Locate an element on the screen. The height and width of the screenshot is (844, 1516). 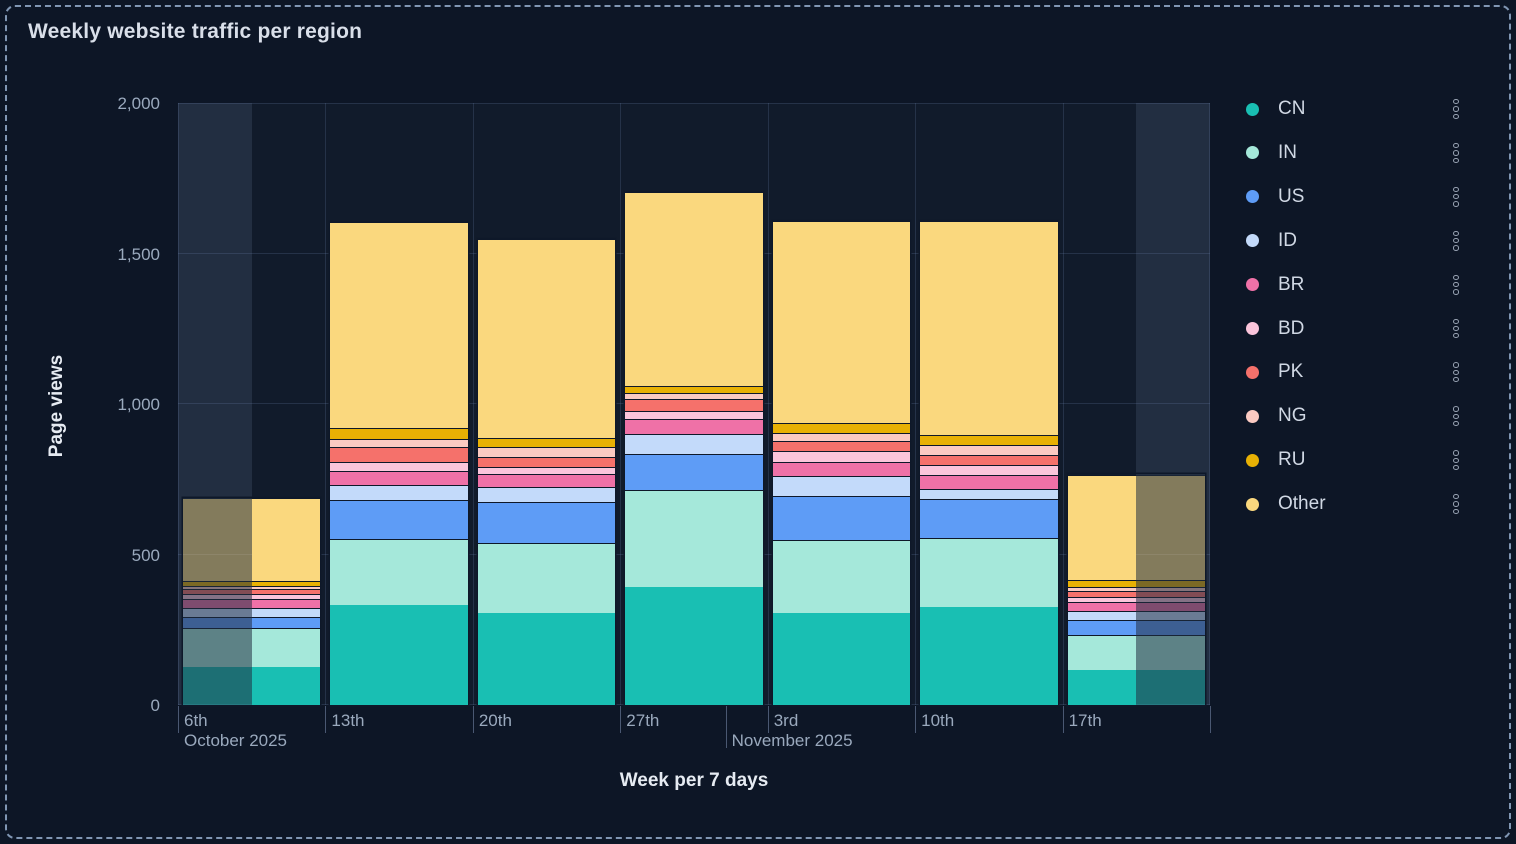
legend-item-id: ID is located at coordinates (1365, 241).